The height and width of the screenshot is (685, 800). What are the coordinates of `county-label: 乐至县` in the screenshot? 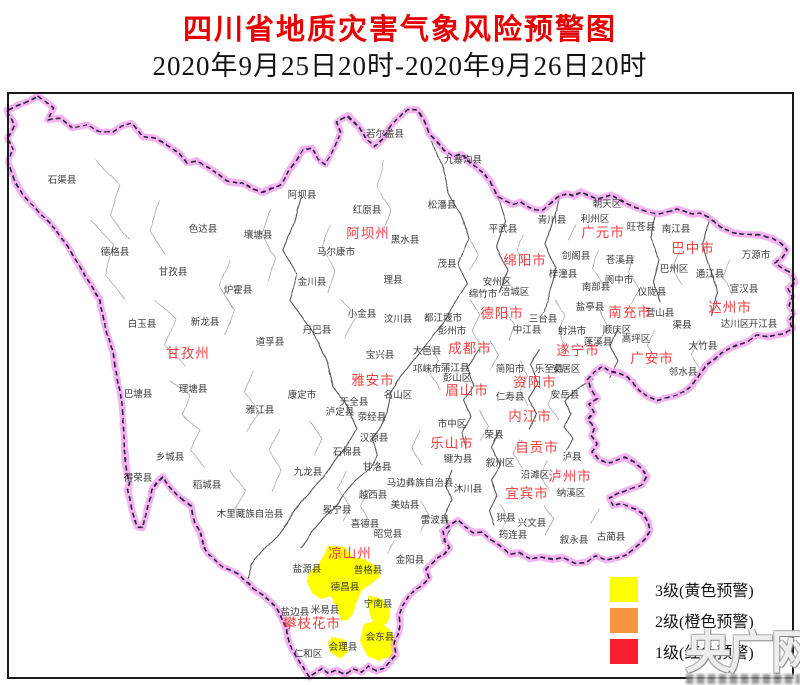 It's located at (549, 369).